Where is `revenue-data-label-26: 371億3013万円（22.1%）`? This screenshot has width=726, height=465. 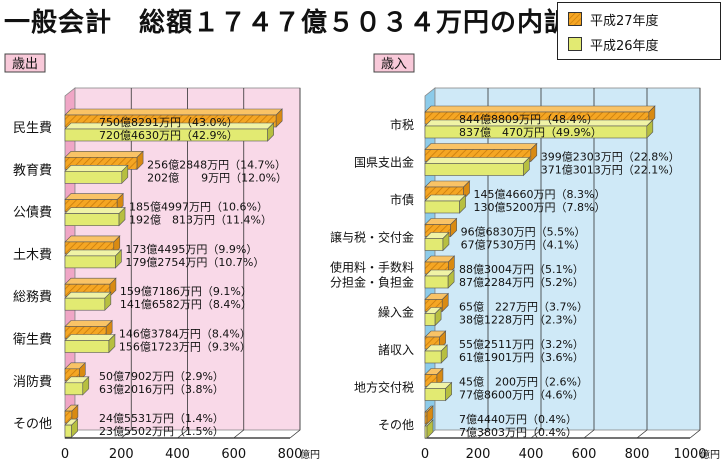
revenue-data-label-26: 371億3013万円（22.1%） is located at coordinates (610, 170).